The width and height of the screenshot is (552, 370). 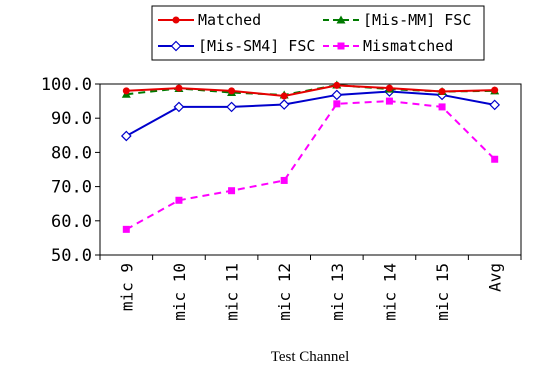 What do you see at coordinates (417, 20) in the screenshot?
I see `legend-label: [Mis-MM] FSC` at bounding box center [417, 20].